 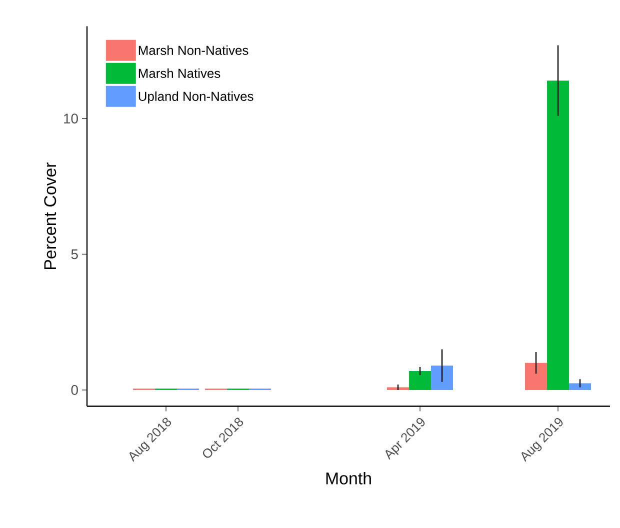 What do you see at coordinates (348, 478) in the screenshot?
I see `x-axis-title: Month` at bounding box center [348, 478].